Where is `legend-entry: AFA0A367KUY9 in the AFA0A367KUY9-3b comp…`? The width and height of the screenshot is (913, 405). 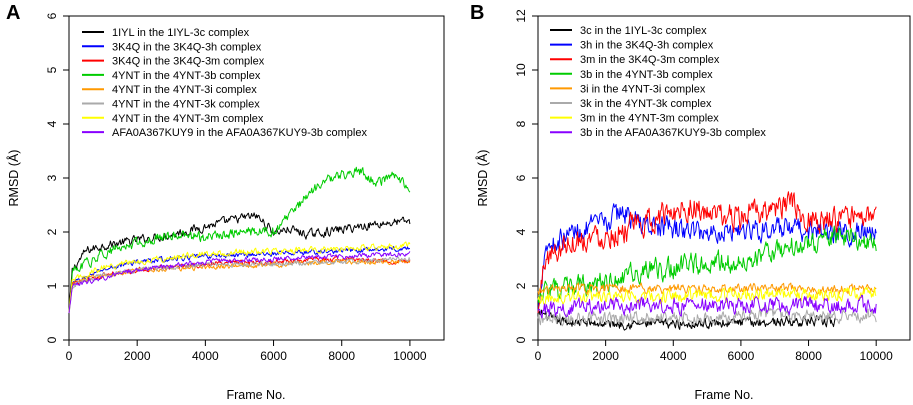 legend-entry: AFA0A367KUY9 in the AFA0A367KUY9-3b comp… is located at coordinates (239, 133).